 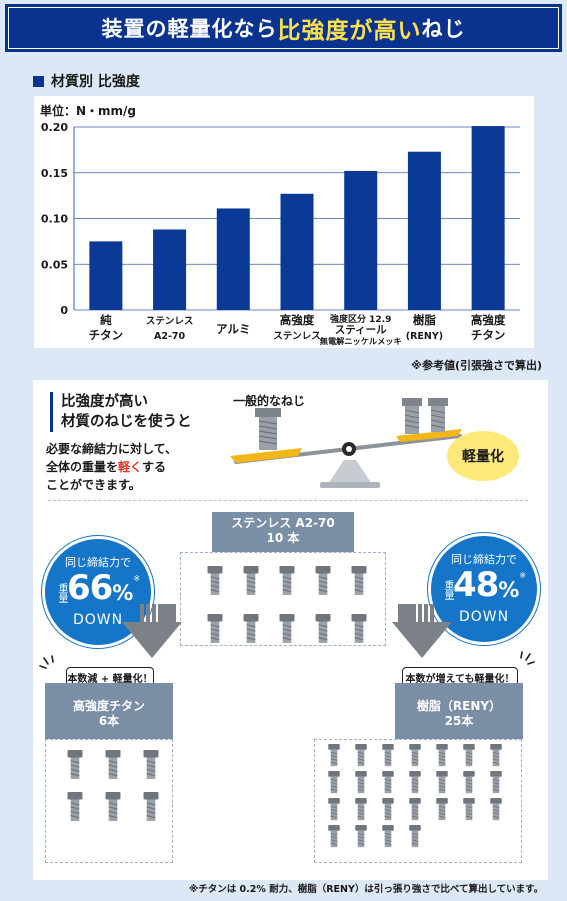 I want to click on reduction-left-down: DOWN, so click(x=98, y=620).